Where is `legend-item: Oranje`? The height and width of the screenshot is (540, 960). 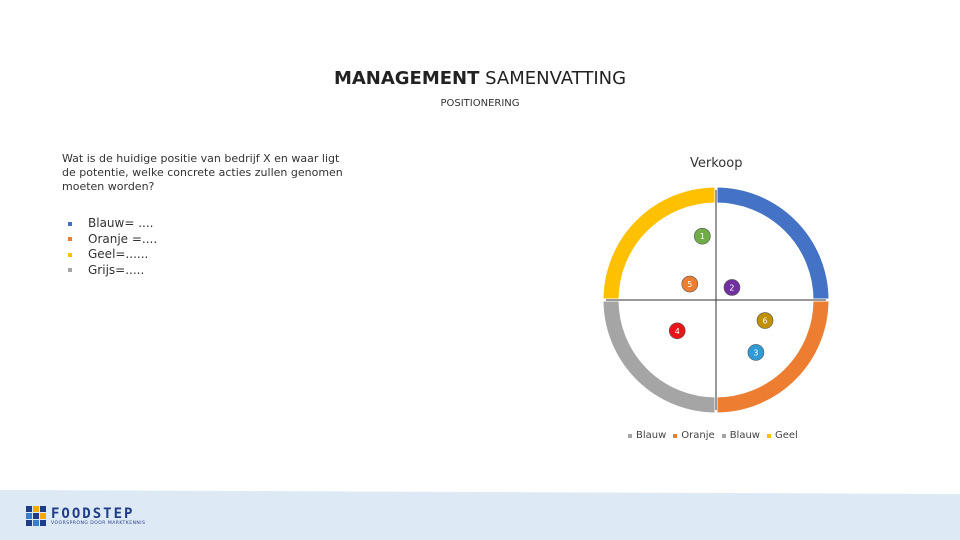 legend-item: Oranje is located at coordinates (694, 435).